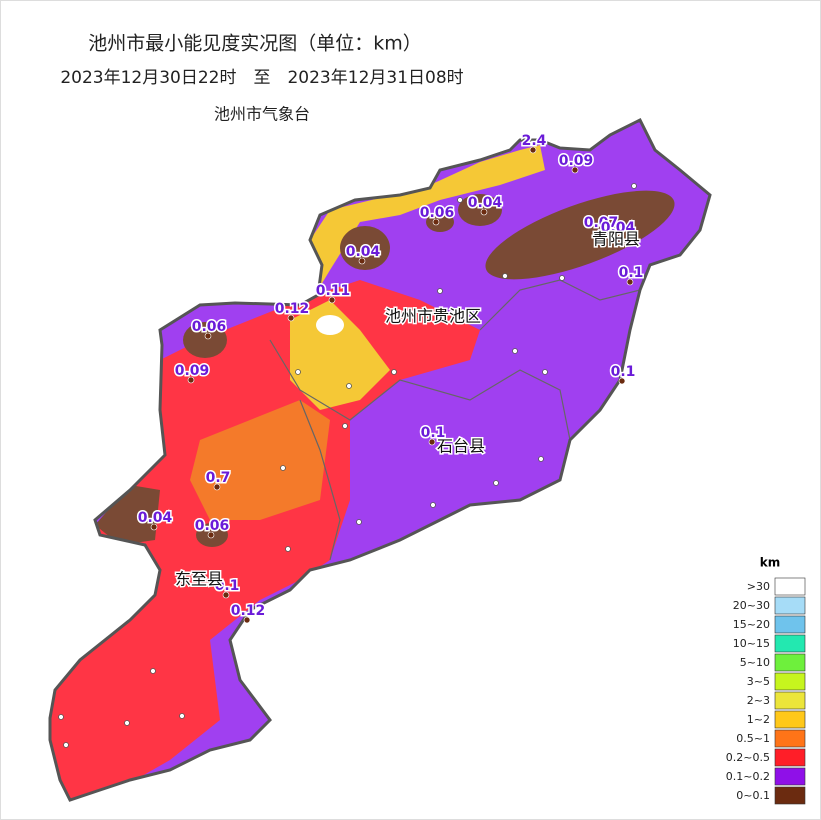  What do you see at coordinates (461, 446) in the screenshot?
I see `place-name: 石台县` at bounding box center [461, 446].